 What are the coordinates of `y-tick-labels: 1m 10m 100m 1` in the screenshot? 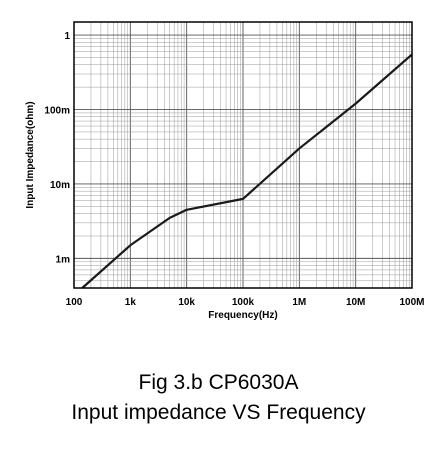 It's located at (57, 148).